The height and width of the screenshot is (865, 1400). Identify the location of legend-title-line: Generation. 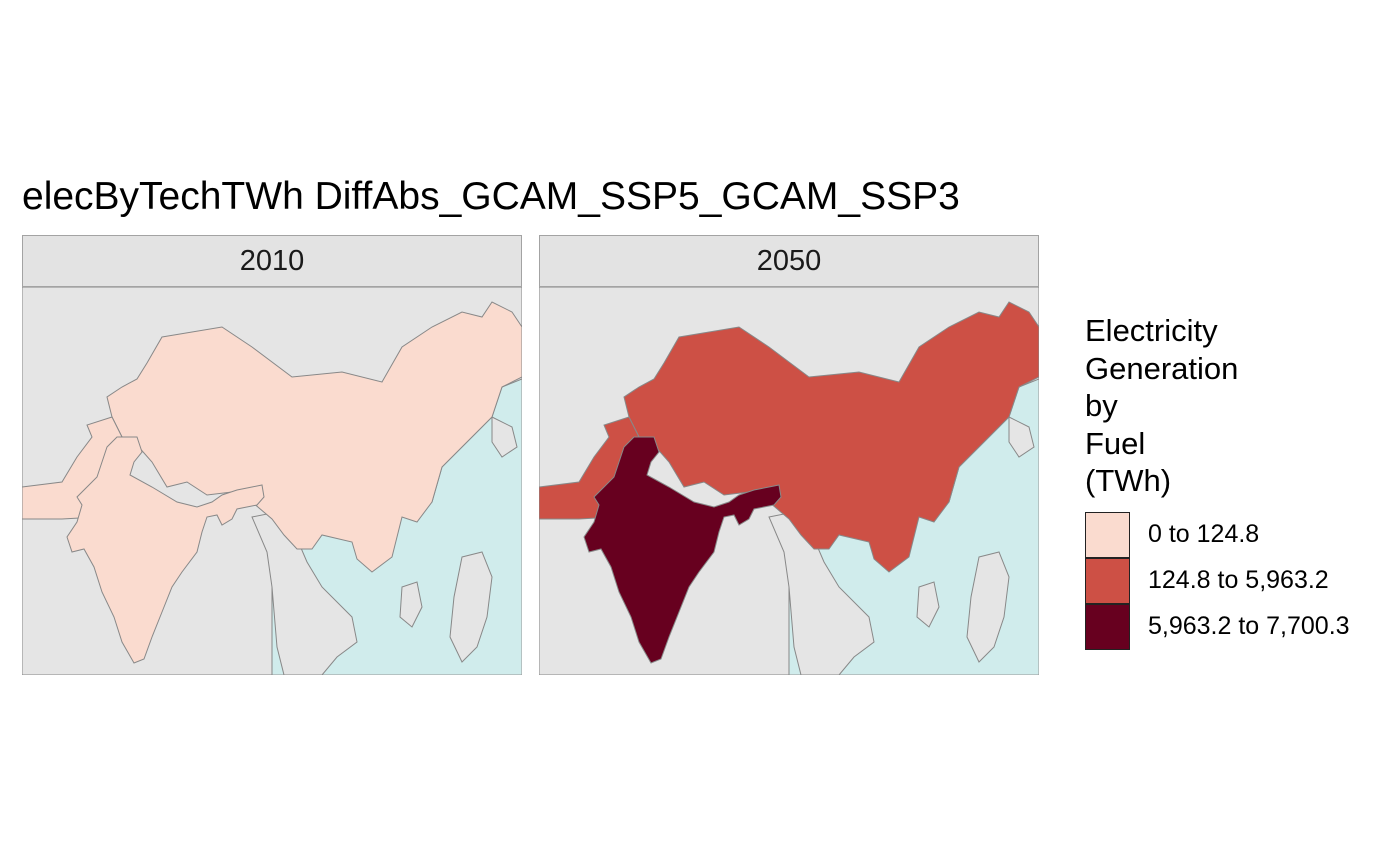
(1162, 368).